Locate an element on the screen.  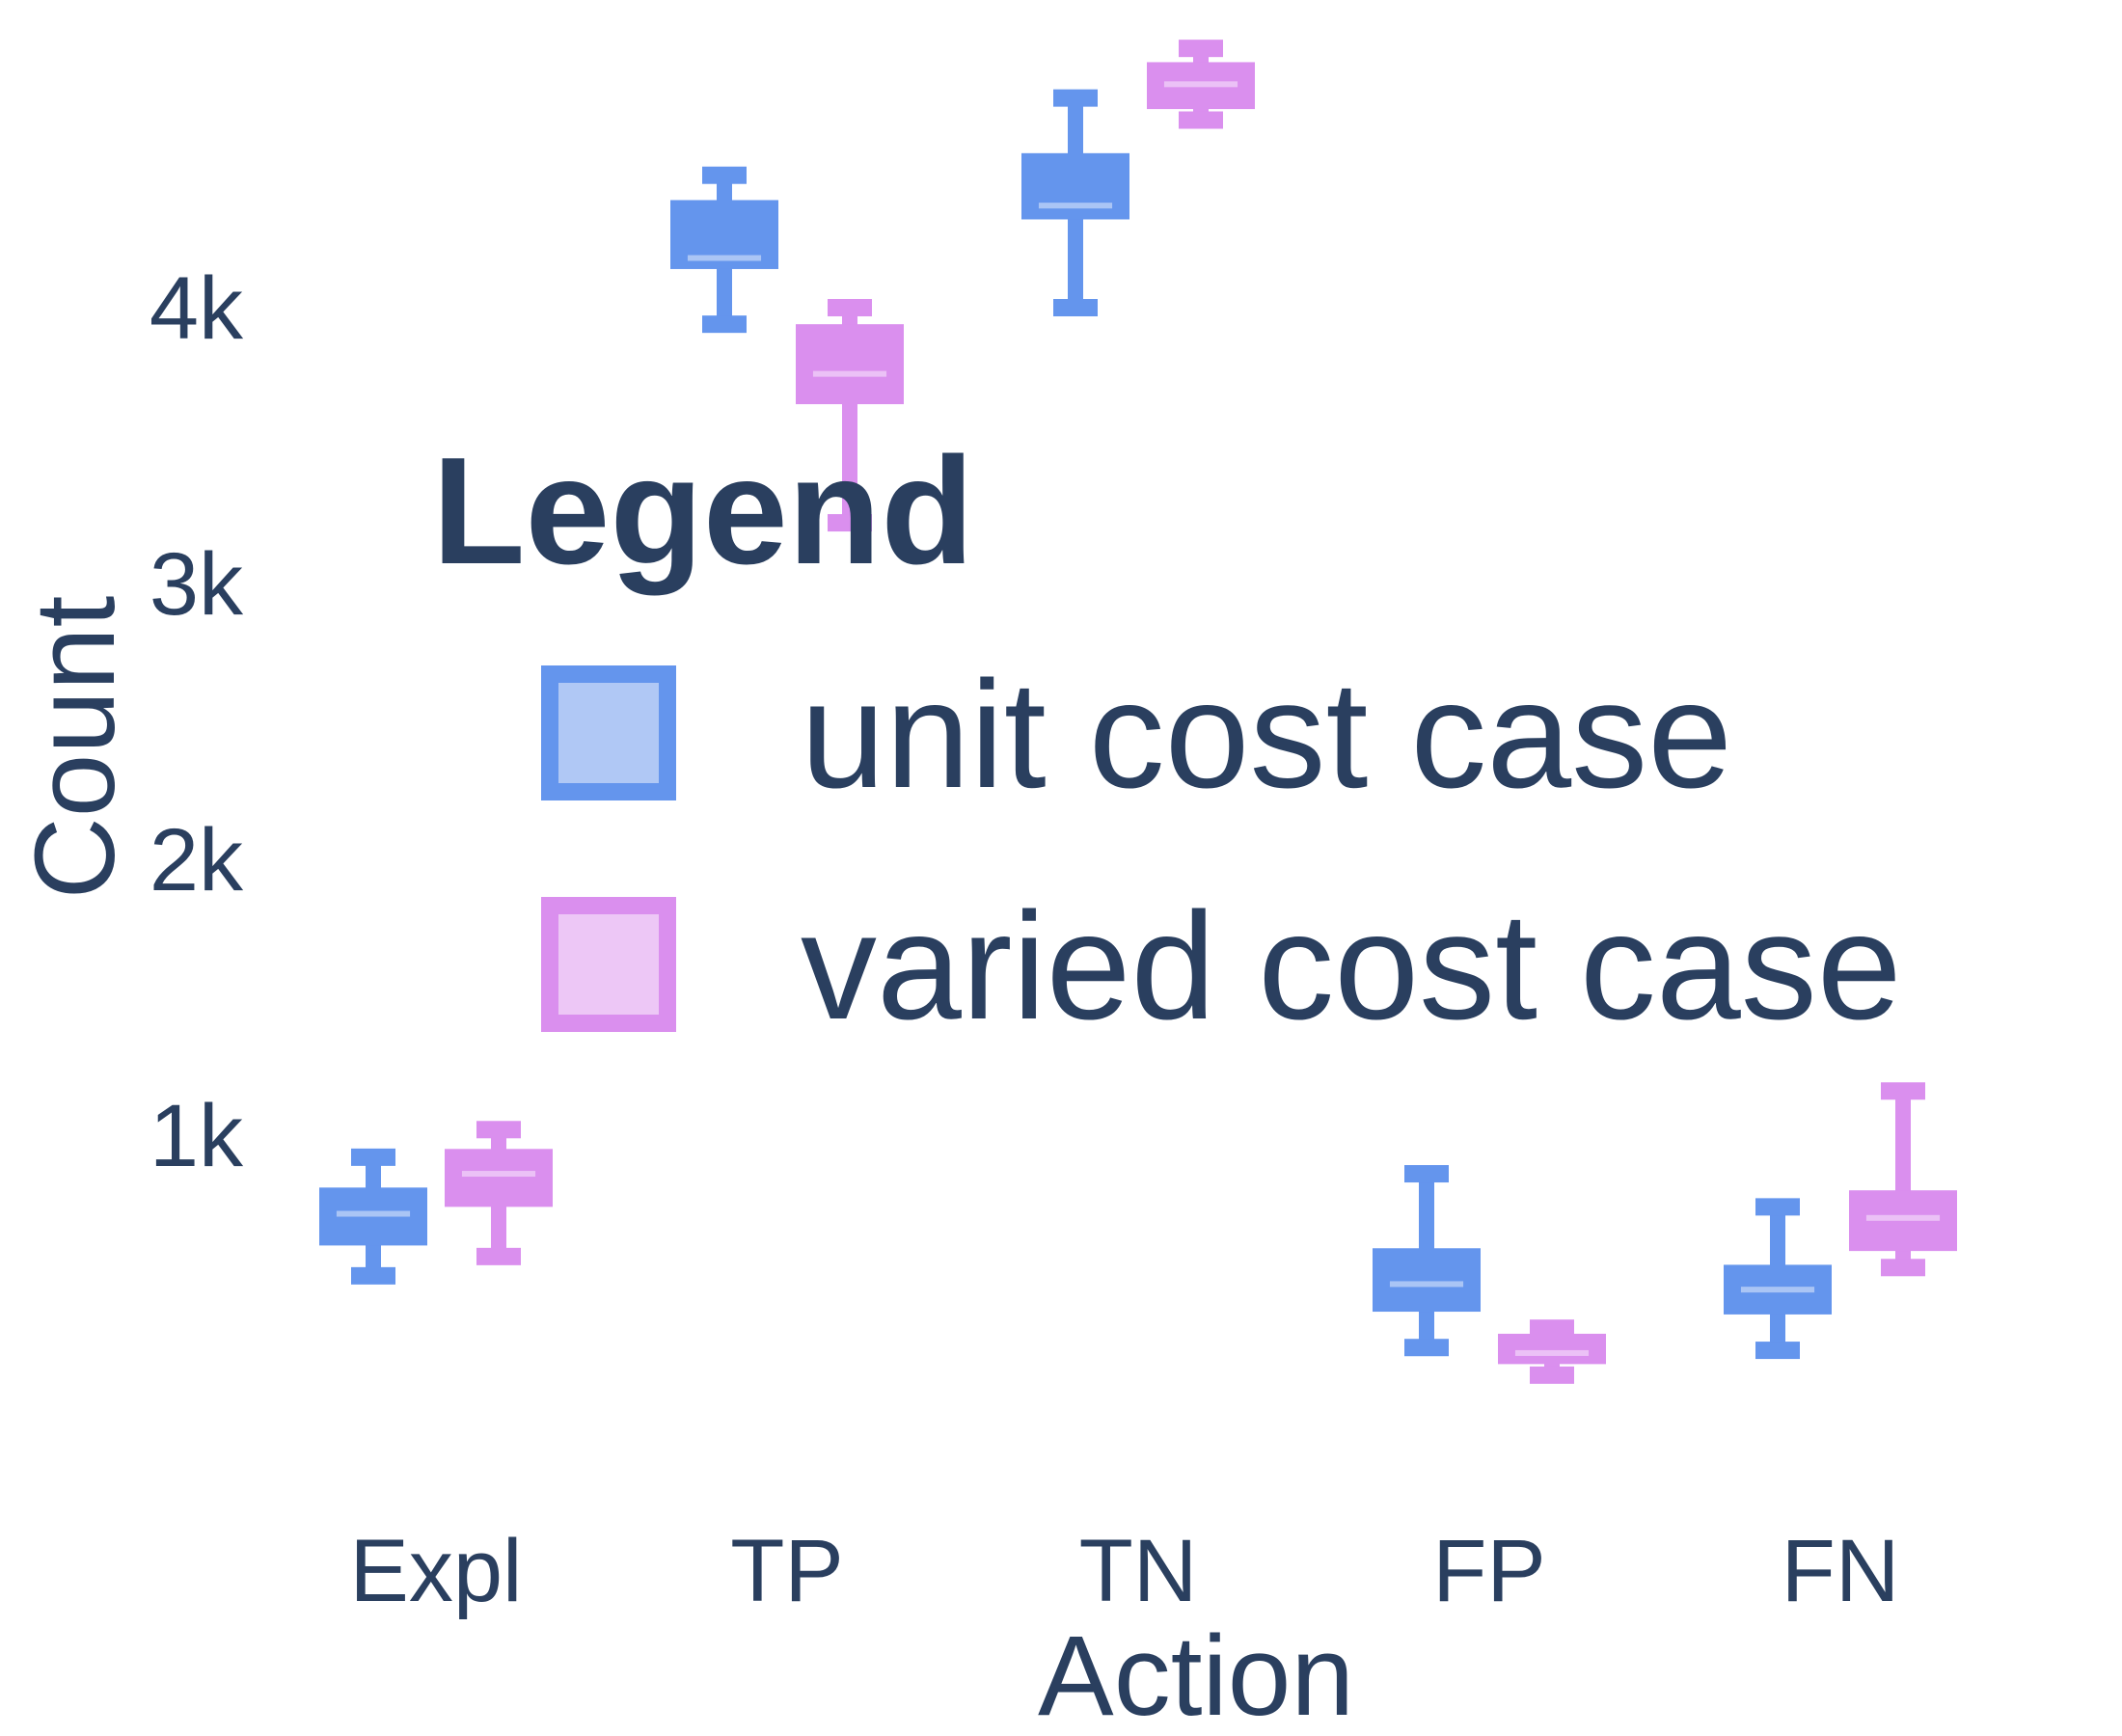
y-axis-title: Count is located at coordinates (75, 748).